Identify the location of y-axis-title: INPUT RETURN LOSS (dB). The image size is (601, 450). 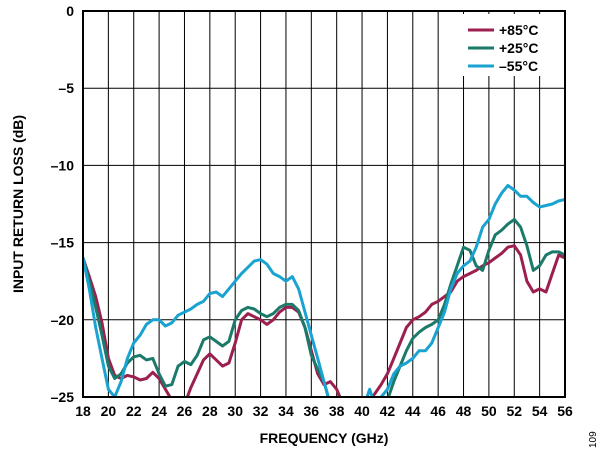
(18, 204).